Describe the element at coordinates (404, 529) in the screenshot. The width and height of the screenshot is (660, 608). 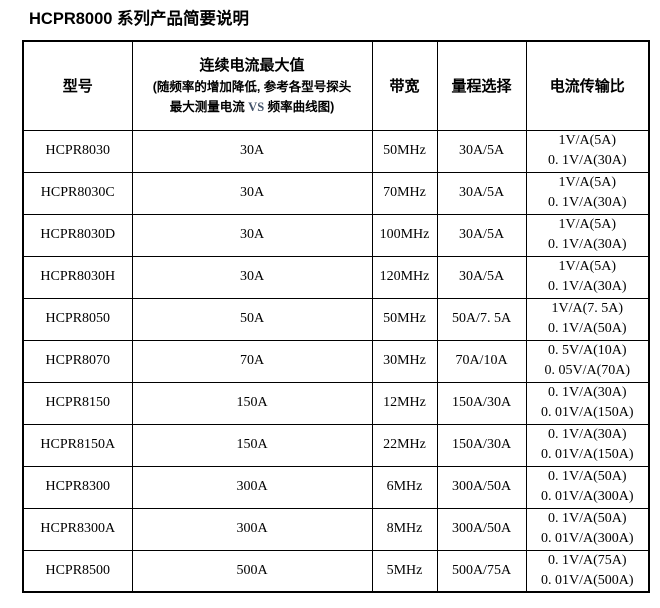
I see `cell-bandwidth: 8MHz` at that location.